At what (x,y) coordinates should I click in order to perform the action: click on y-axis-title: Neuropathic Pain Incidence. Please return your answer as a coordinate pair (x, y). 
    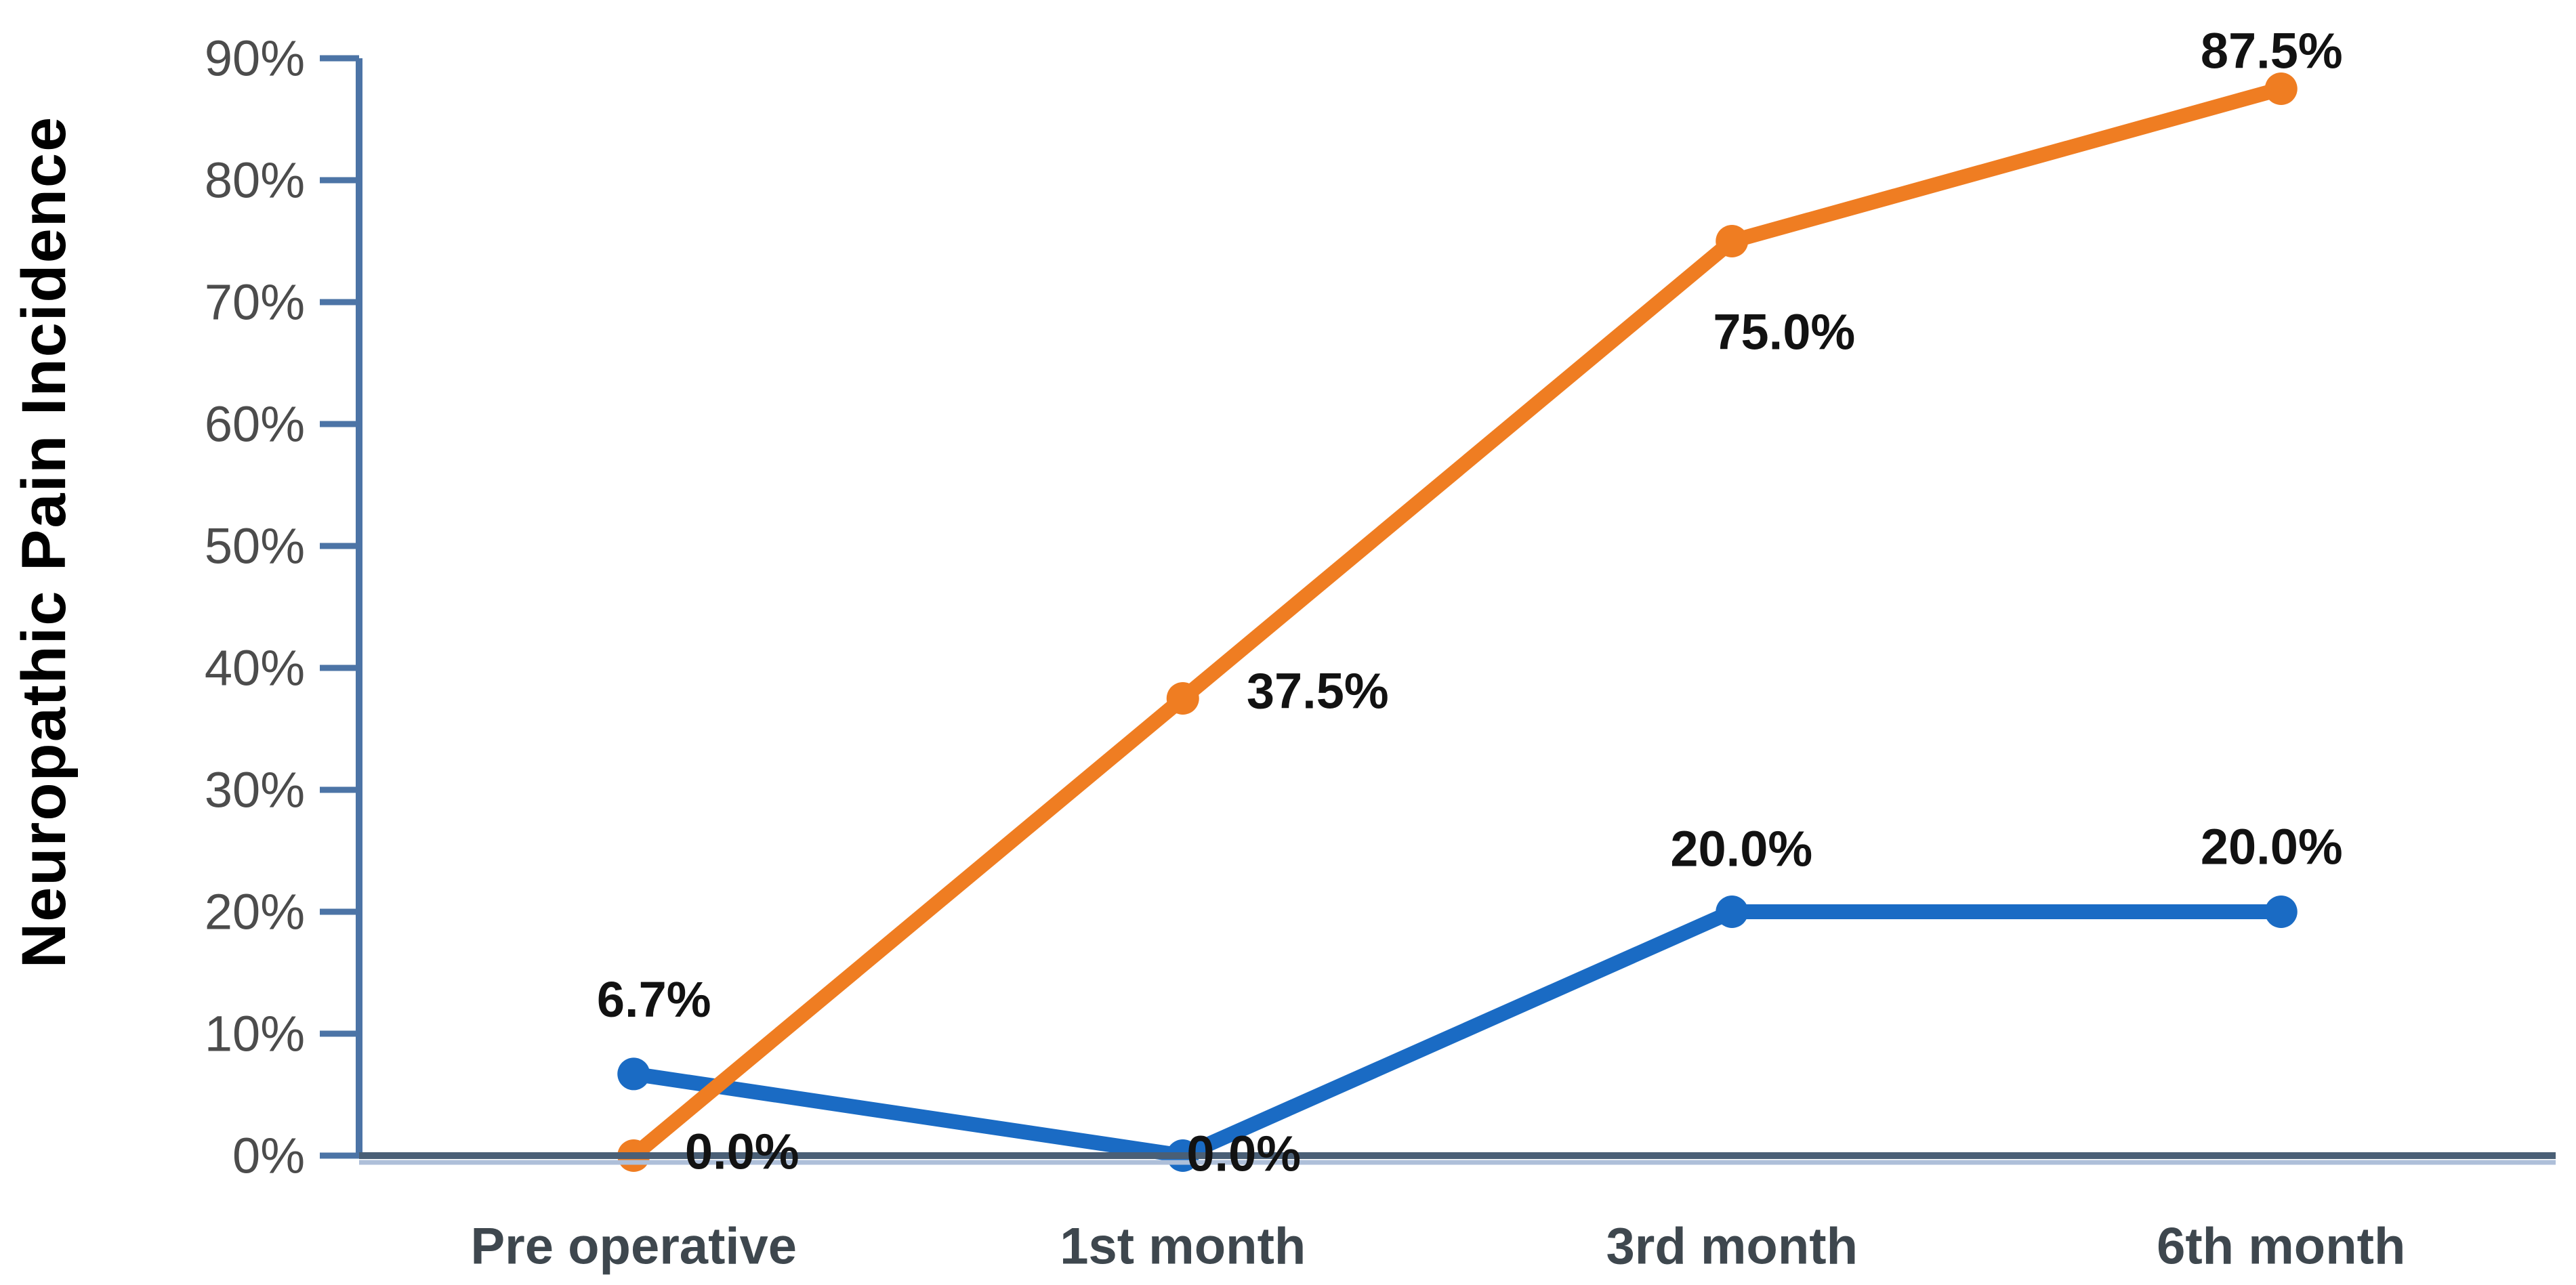
    Looking at the image, I should click on (44, 542).